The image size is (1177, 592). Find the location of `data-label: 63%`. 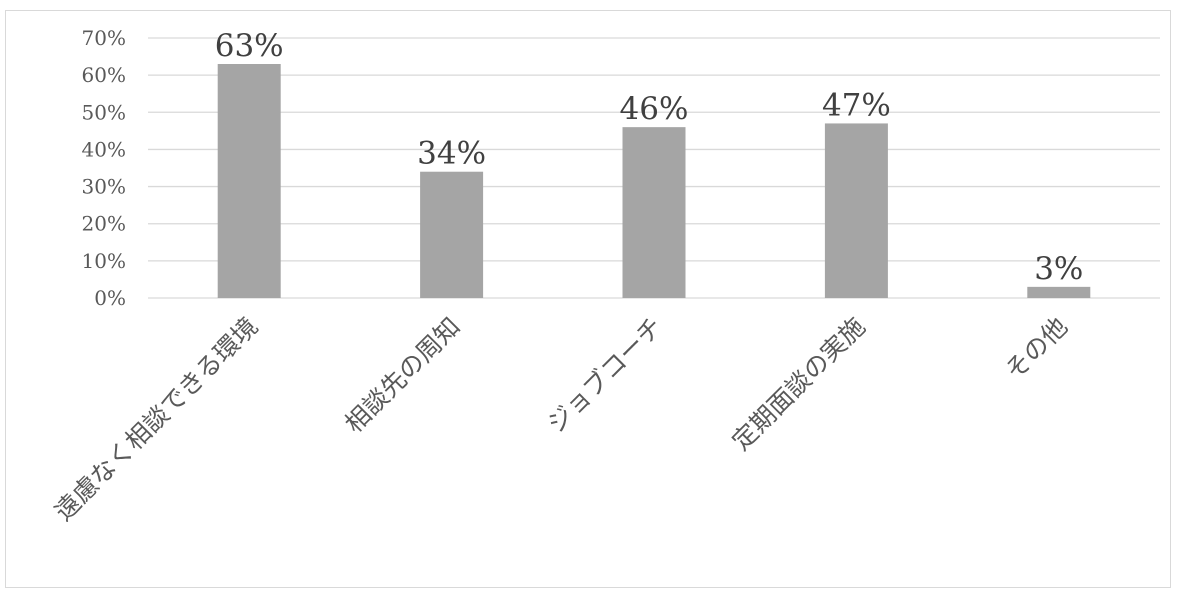

data-label: 63% is located at coordinates (249, 46).